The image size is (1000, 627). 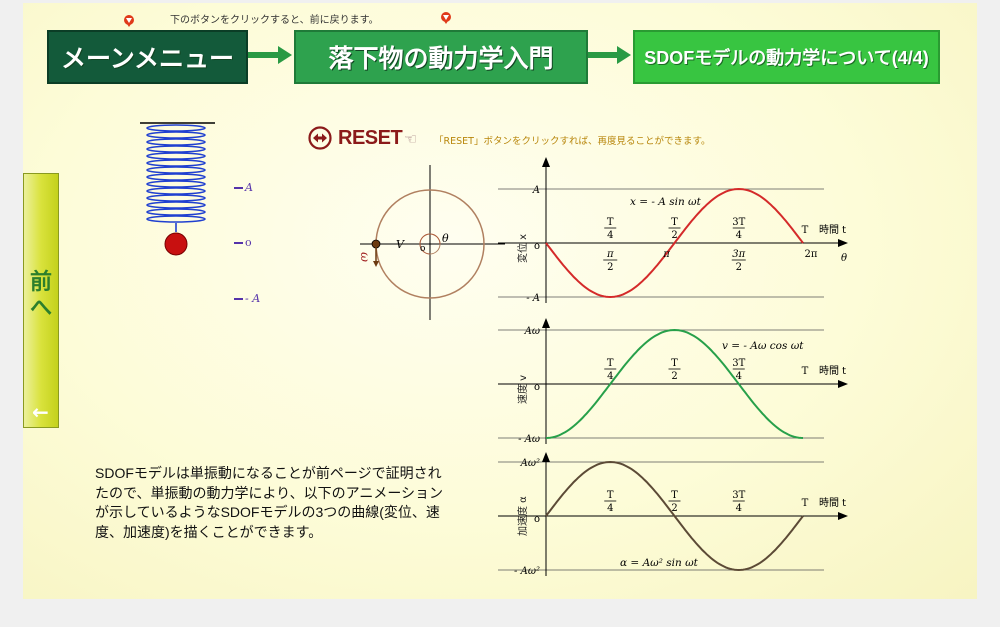 What do you see at coordinates (811, 254) in the screenshot?
I see `angle-tick-label: 2π` at bounding box center [811, 254].